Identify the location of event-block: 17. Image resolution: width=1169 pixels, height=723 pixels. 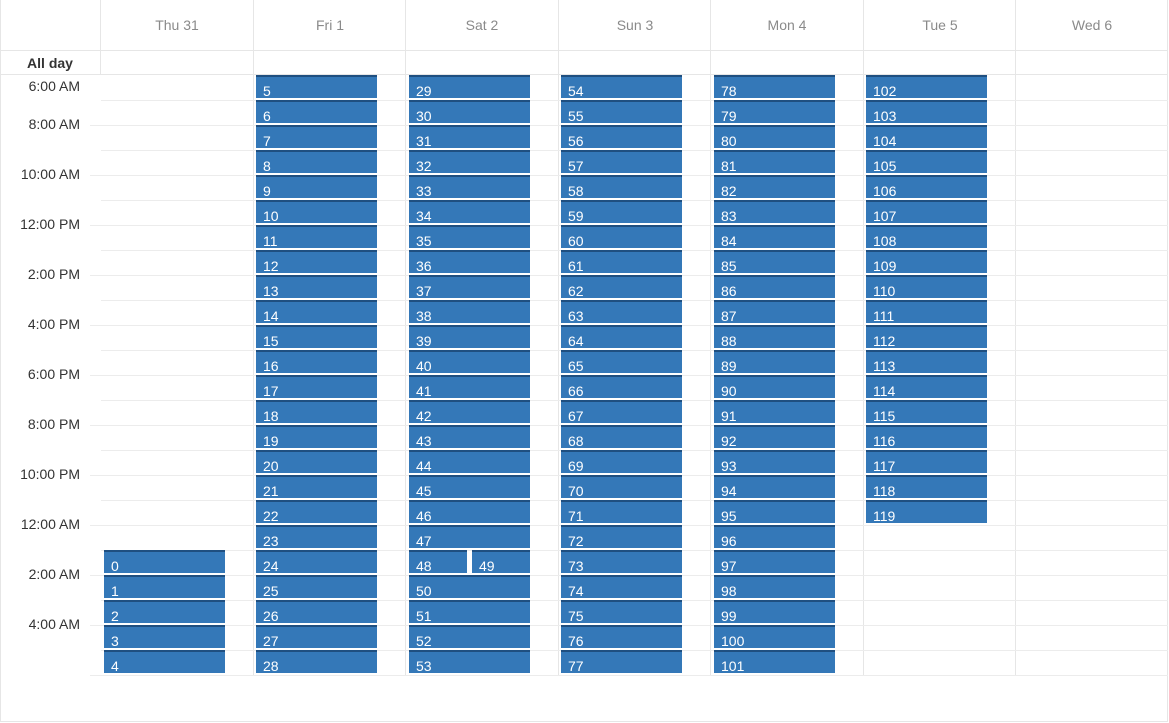
(316, 386).